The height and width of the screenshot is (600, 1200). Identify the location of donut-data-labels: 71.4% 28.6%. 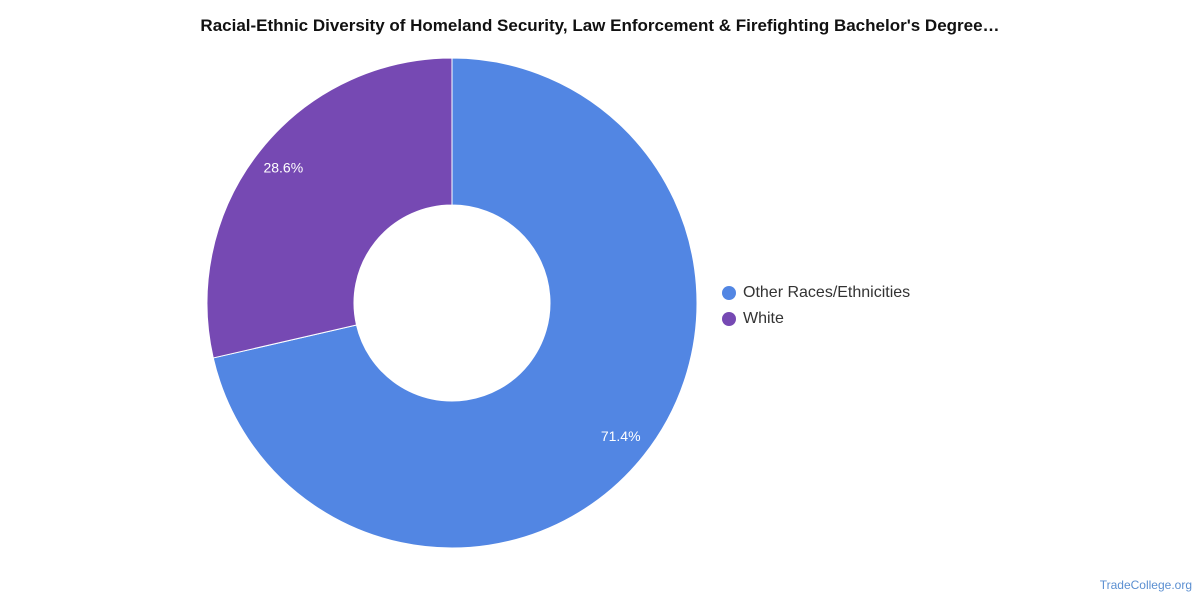
(451, 301).